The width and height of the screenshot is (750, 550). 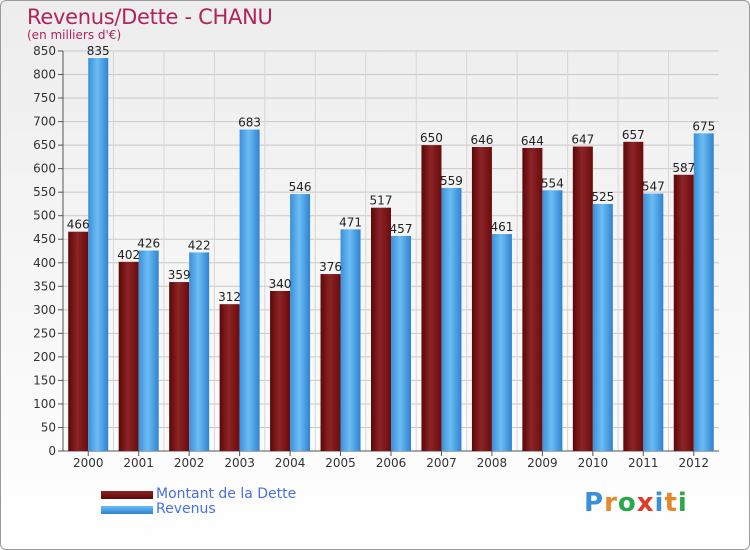 What do you see at coordinates (44, 51) in the screenshot?
I see `y-tick-label: 850` at bounding box center [44, 51].